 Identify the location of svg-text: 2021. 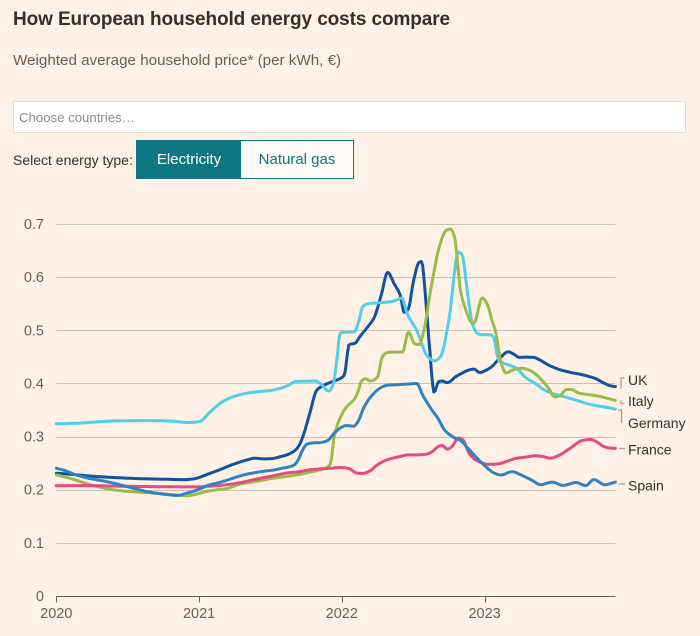
(199, 614).